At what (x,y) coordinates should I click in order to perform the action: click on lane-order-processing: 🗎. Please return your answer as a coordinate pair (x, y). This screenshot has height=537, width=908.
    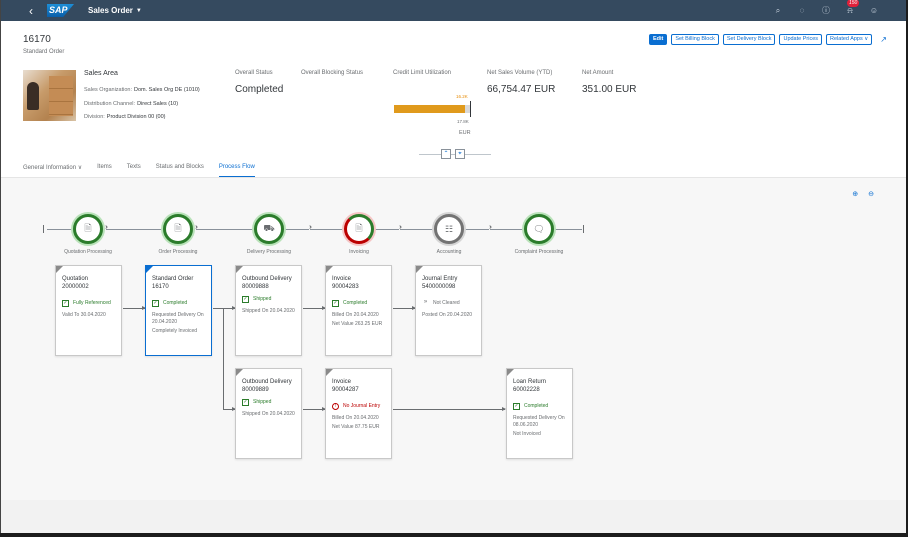
    Looking at the image, I should click on (178, 229).